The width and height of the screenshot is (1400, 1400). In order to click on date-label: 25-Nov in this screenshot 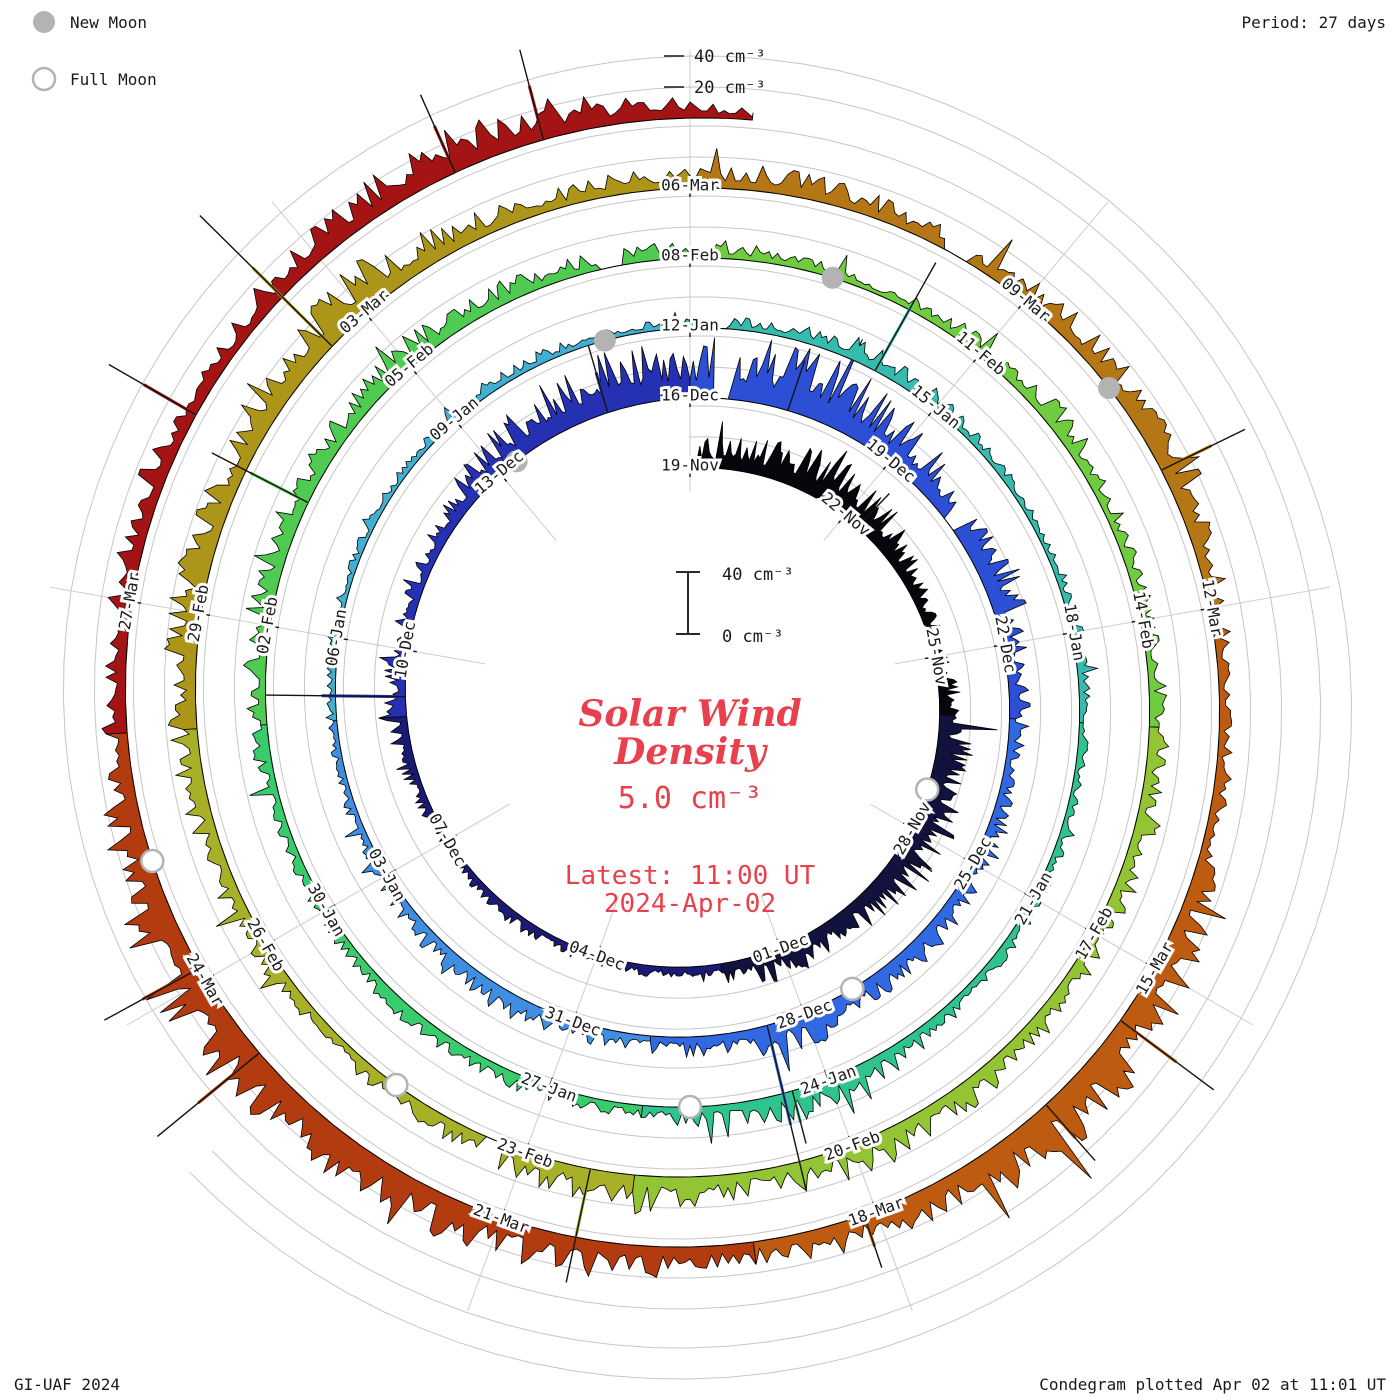, I will do `click(936, 656)`.